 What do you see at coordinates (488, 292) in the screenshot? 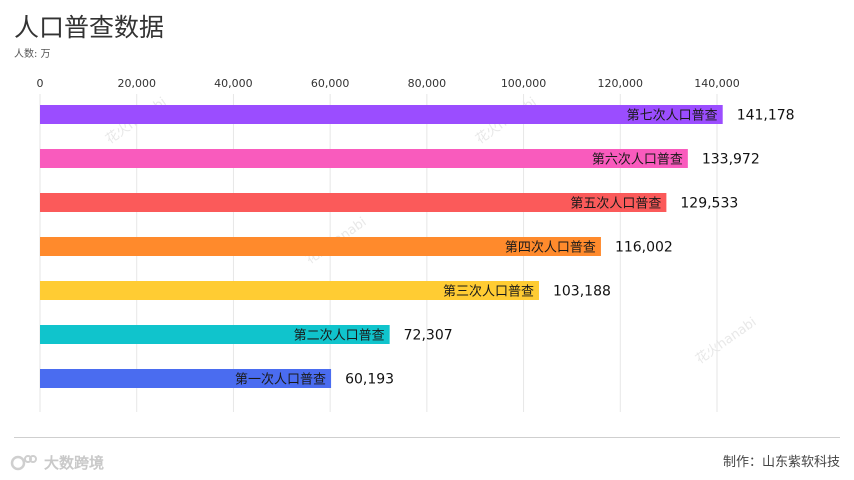
I see `bar-category-label: 第三次人口普查` at bounding box center [488, 292].